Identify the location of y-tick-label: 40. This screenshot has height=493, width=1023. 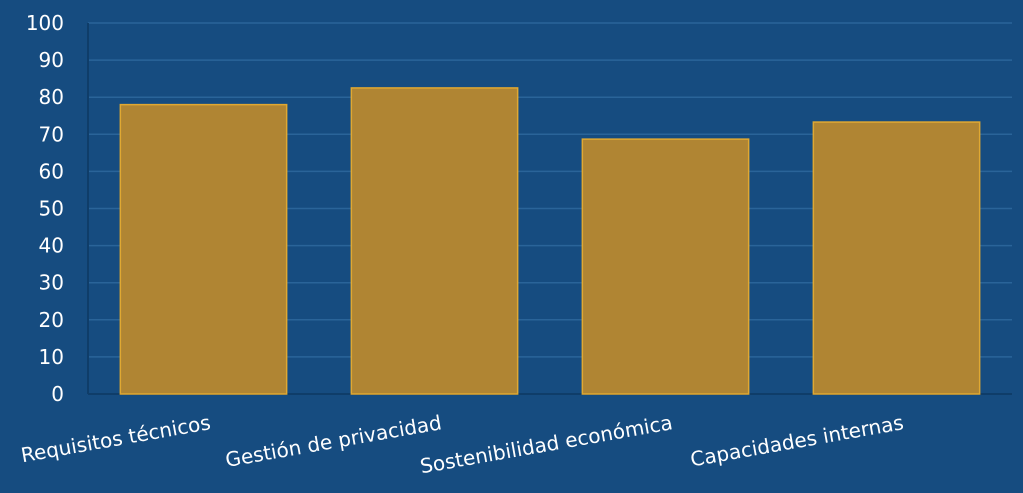
(51, 246).